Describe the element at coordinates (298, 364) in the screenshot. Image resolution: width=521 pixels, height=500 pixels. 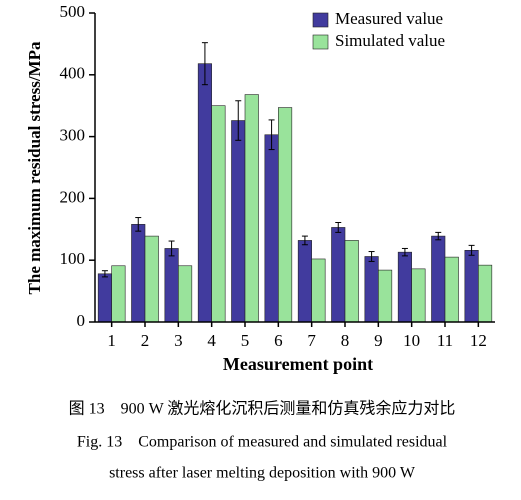
I see `x-axis-label: Measurement point` at that location.